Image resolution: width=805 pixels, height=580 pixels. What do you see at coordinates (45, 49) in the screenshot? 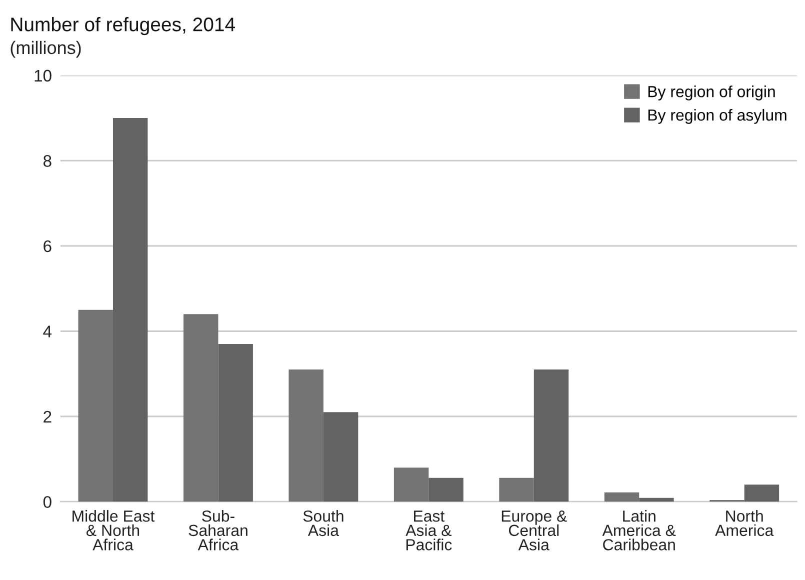
I see `chart-subtitle: (millions)` at bounding box center [45, 49].